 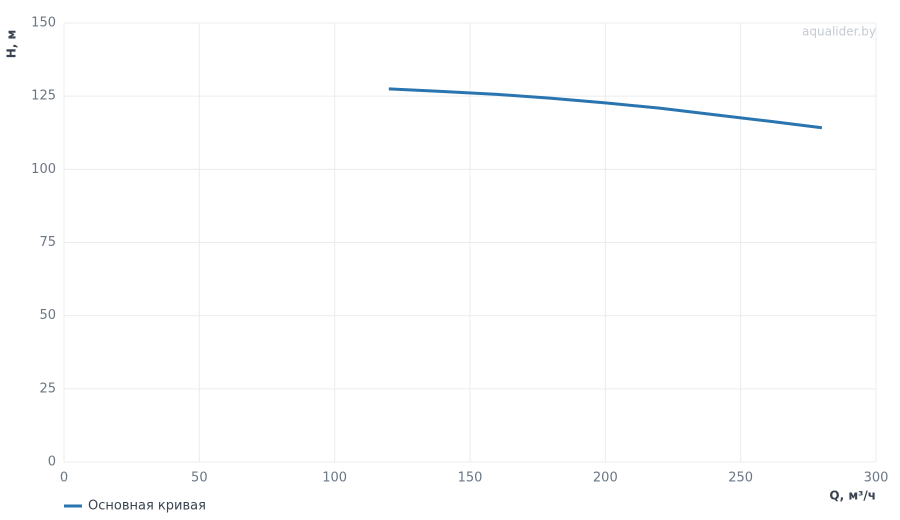 What do you see at coordinates (47, 315) in the screenshot?
I see `y-tick-label: 50` at bounding box center [47, 315].